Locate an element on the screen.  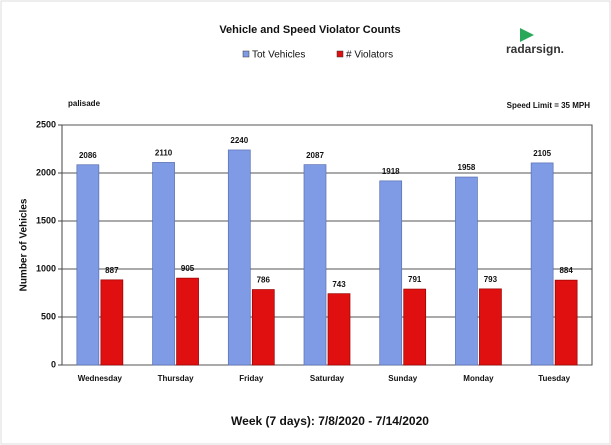
y-tick-label: 2500 is located at coordinates (46, 124).